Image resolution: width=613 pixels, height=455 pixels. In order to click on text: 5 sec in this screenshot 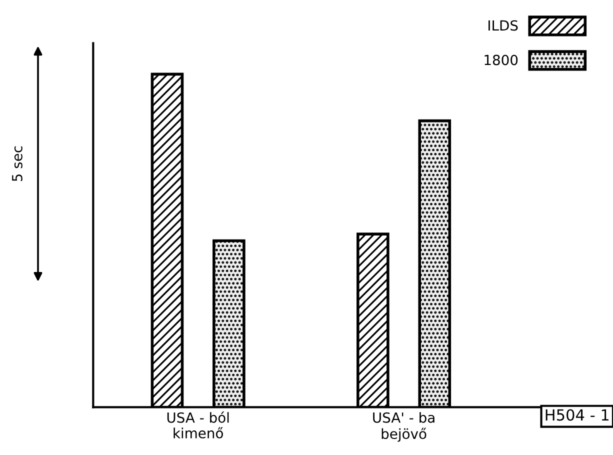, I will do `click(17, 164)`.